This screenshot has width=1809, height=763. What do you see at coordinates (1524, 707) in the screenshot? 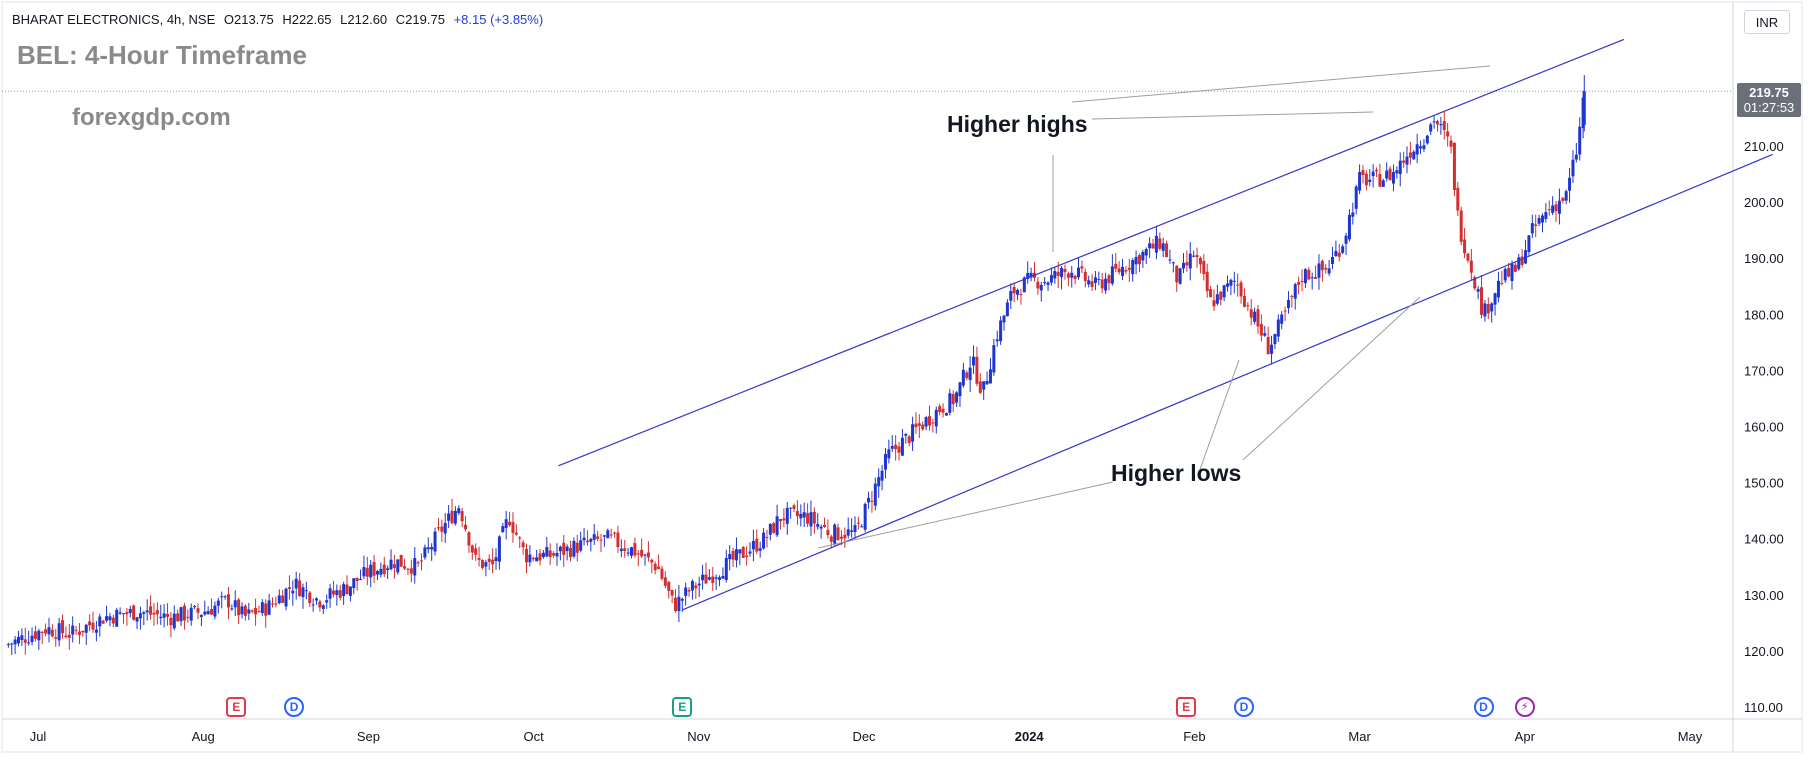
I see `split-event-icon: ⚡` at bounding box center [1524, 707].